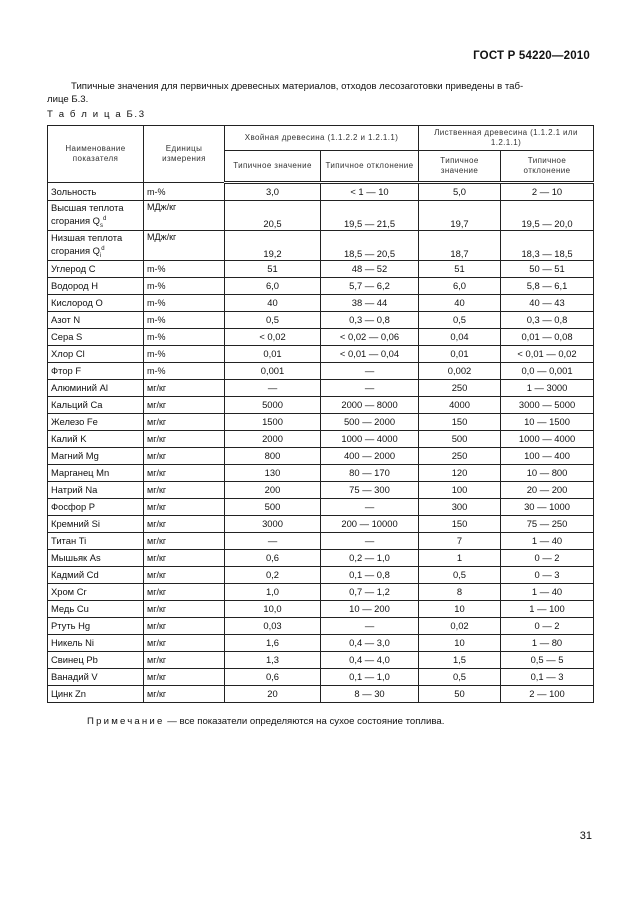  I want to click on coniferous-value: 130, so click(272, 473).